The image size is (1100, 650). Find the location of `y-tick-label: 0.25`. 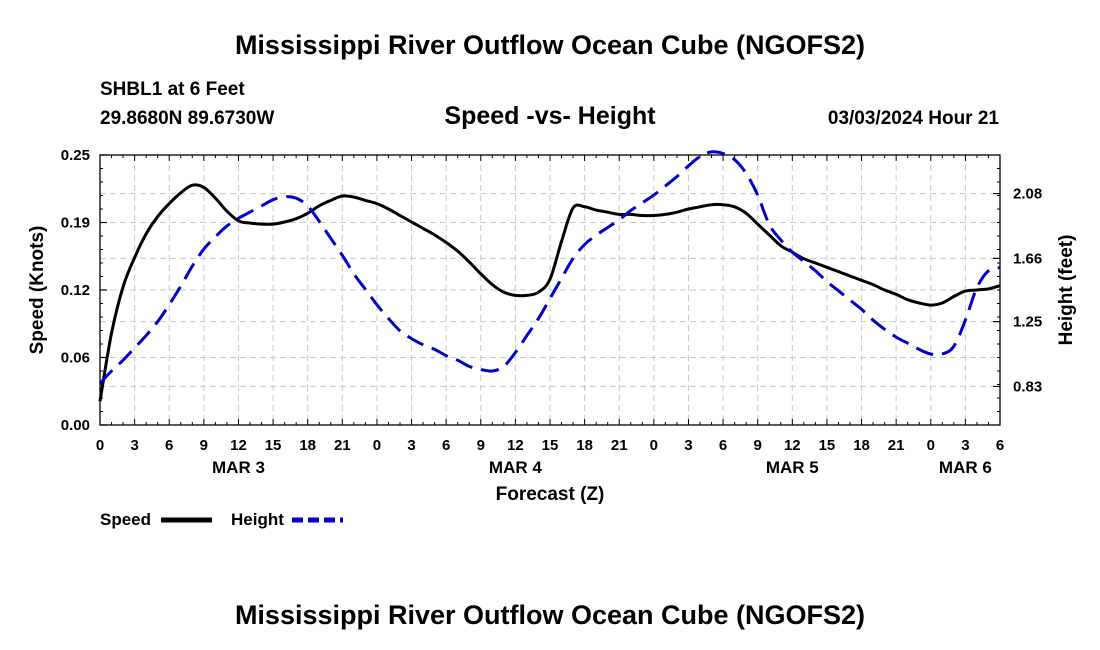

y-tick-label: 0.25 is located at coordinates (75, 155).